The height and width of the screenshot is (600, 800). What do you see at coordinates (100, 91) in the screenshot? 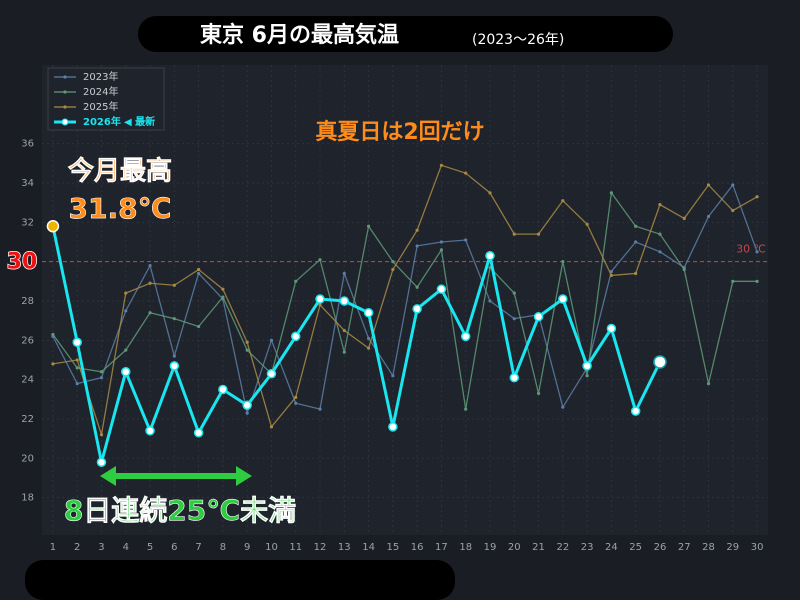
I see `legend-label: 2024年` at bounding box center [100, 91].